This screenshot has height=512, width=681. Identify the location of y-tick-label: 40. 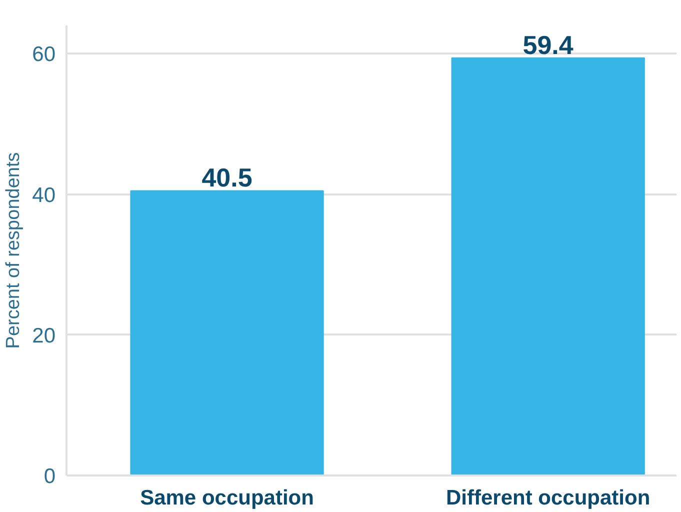
(44, 195).